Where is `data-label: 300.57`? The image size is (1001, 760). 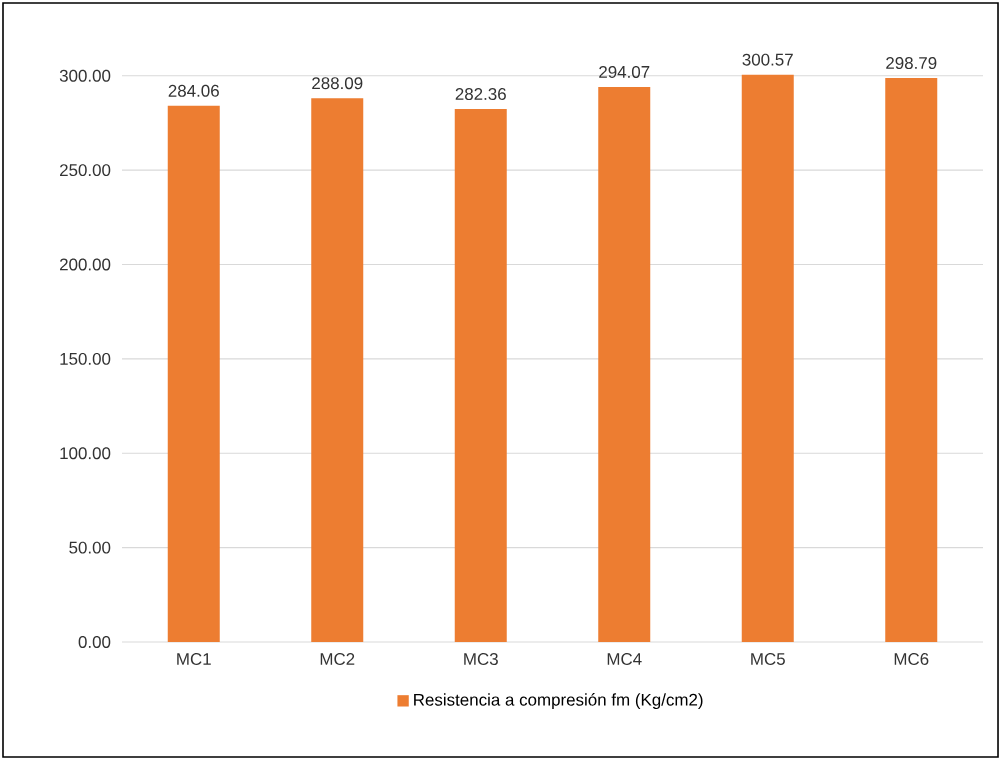 data-label: 300.57 is located at coordinates (767, 59).